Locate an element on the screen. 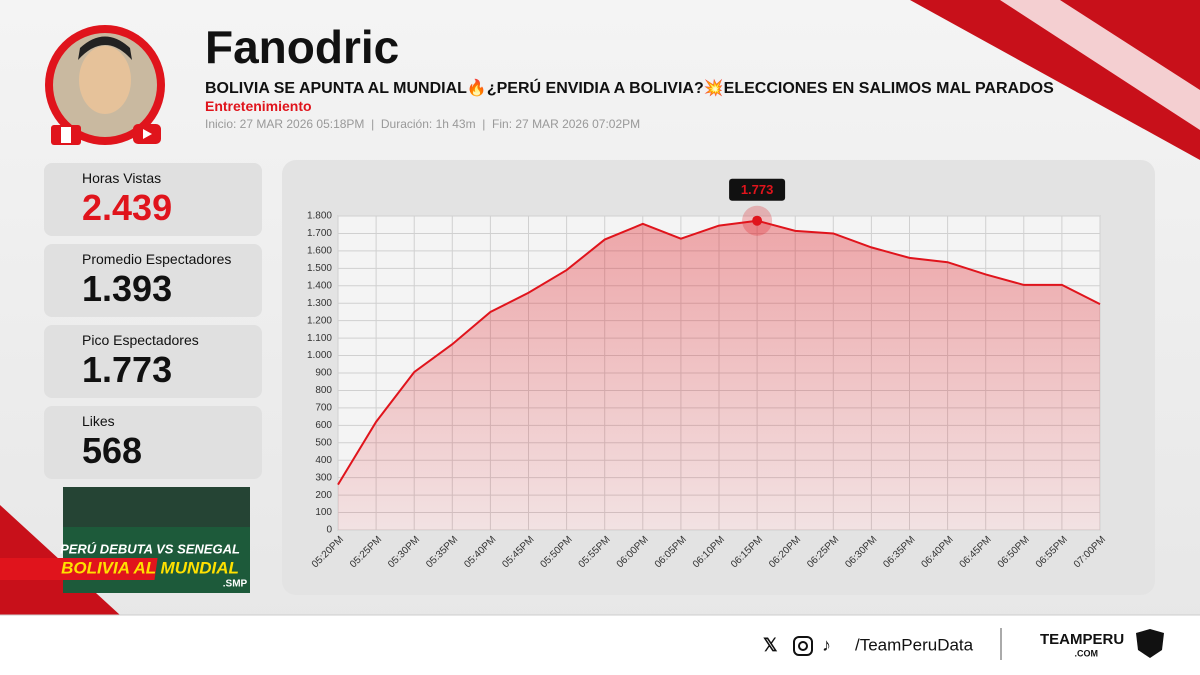 The height and width of the screenshot is (675, 1200). x-tick-label: 06:15PM is located at coordinates (747, 552).